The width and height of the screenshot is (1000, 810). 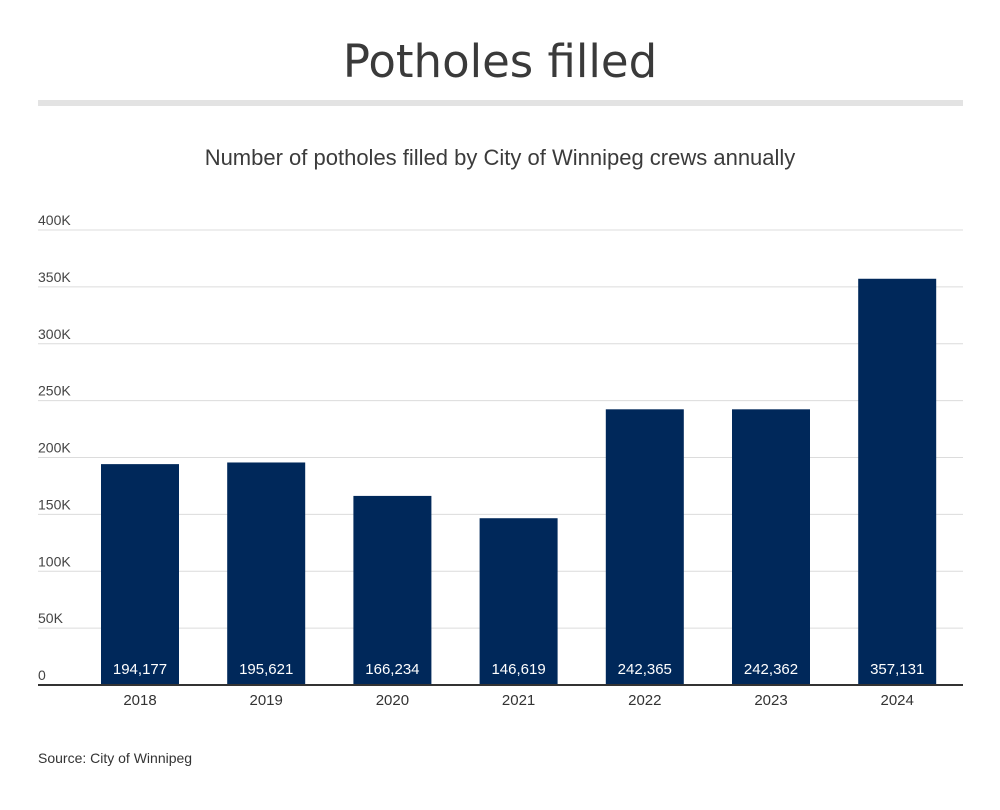 I want to click on source-note: Source: City of Winnipeg, so click(x=115, y=758).